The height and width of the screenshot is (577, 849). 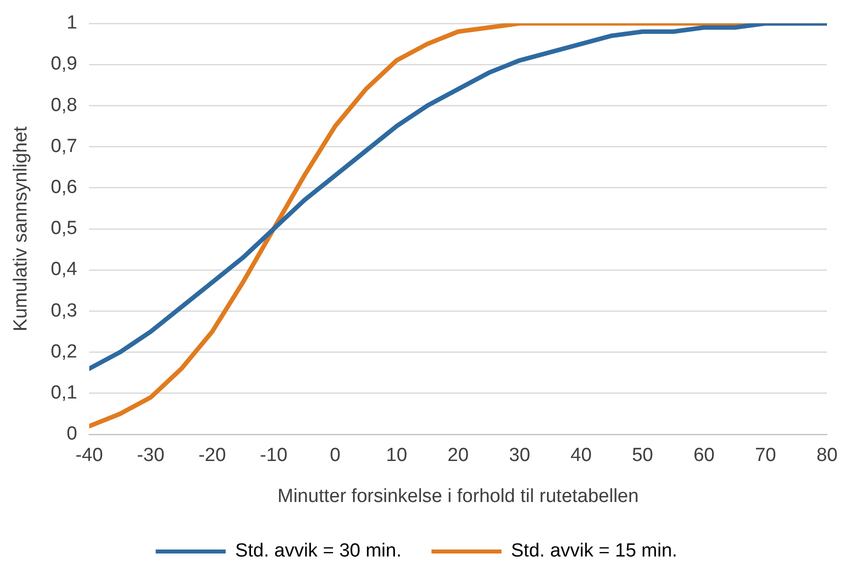 What do you see at coordinates (765, 455) in the screenshot?
I see `x-tick-label: 70` at bounding box center [765, 455].